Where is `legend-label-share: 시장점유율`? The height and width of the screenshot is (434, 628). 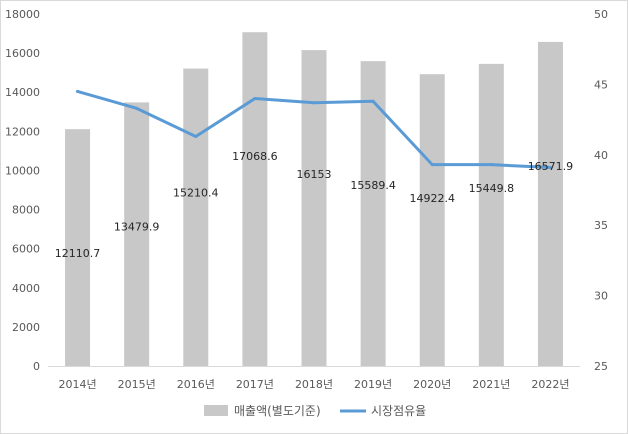
legend-label-share: 시장점유율 is located at coordinates (398, 411).